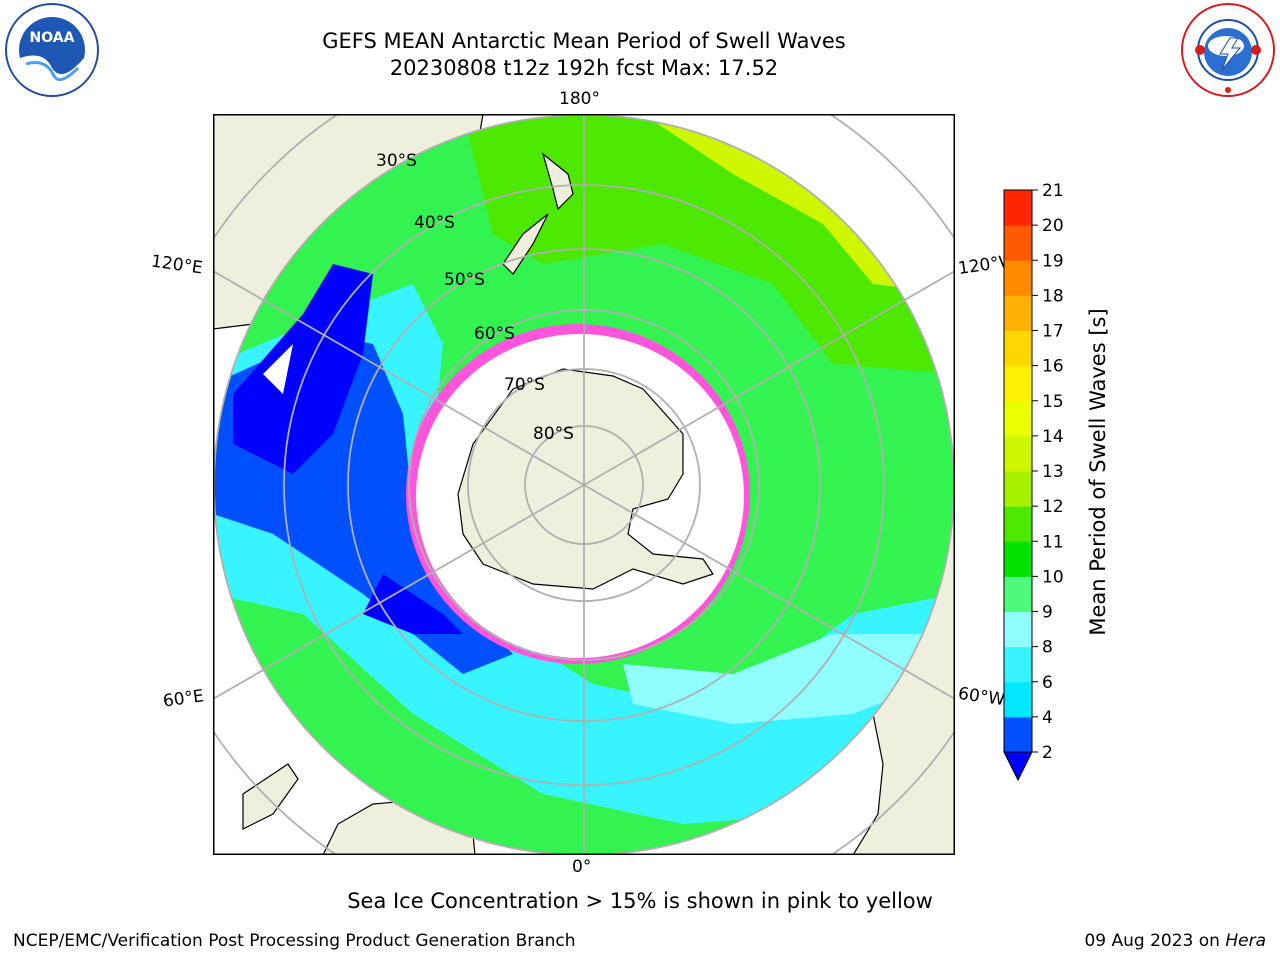 The image size is (1280, 960). I want to click on colorbar-tick-label: 10, so click(1053, 577).